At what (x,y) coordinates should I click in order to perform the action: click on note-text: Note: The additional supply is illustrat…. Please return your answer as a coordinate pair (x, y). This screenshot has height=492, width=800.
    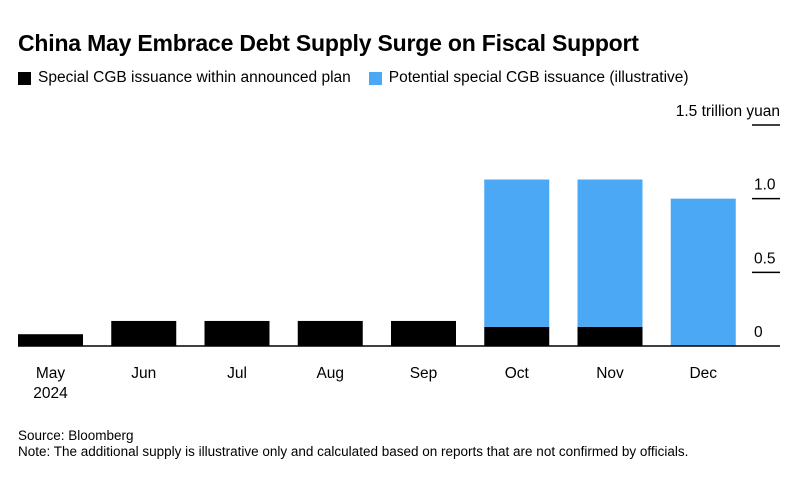
    Looking at the image, I should click on (353, 451).